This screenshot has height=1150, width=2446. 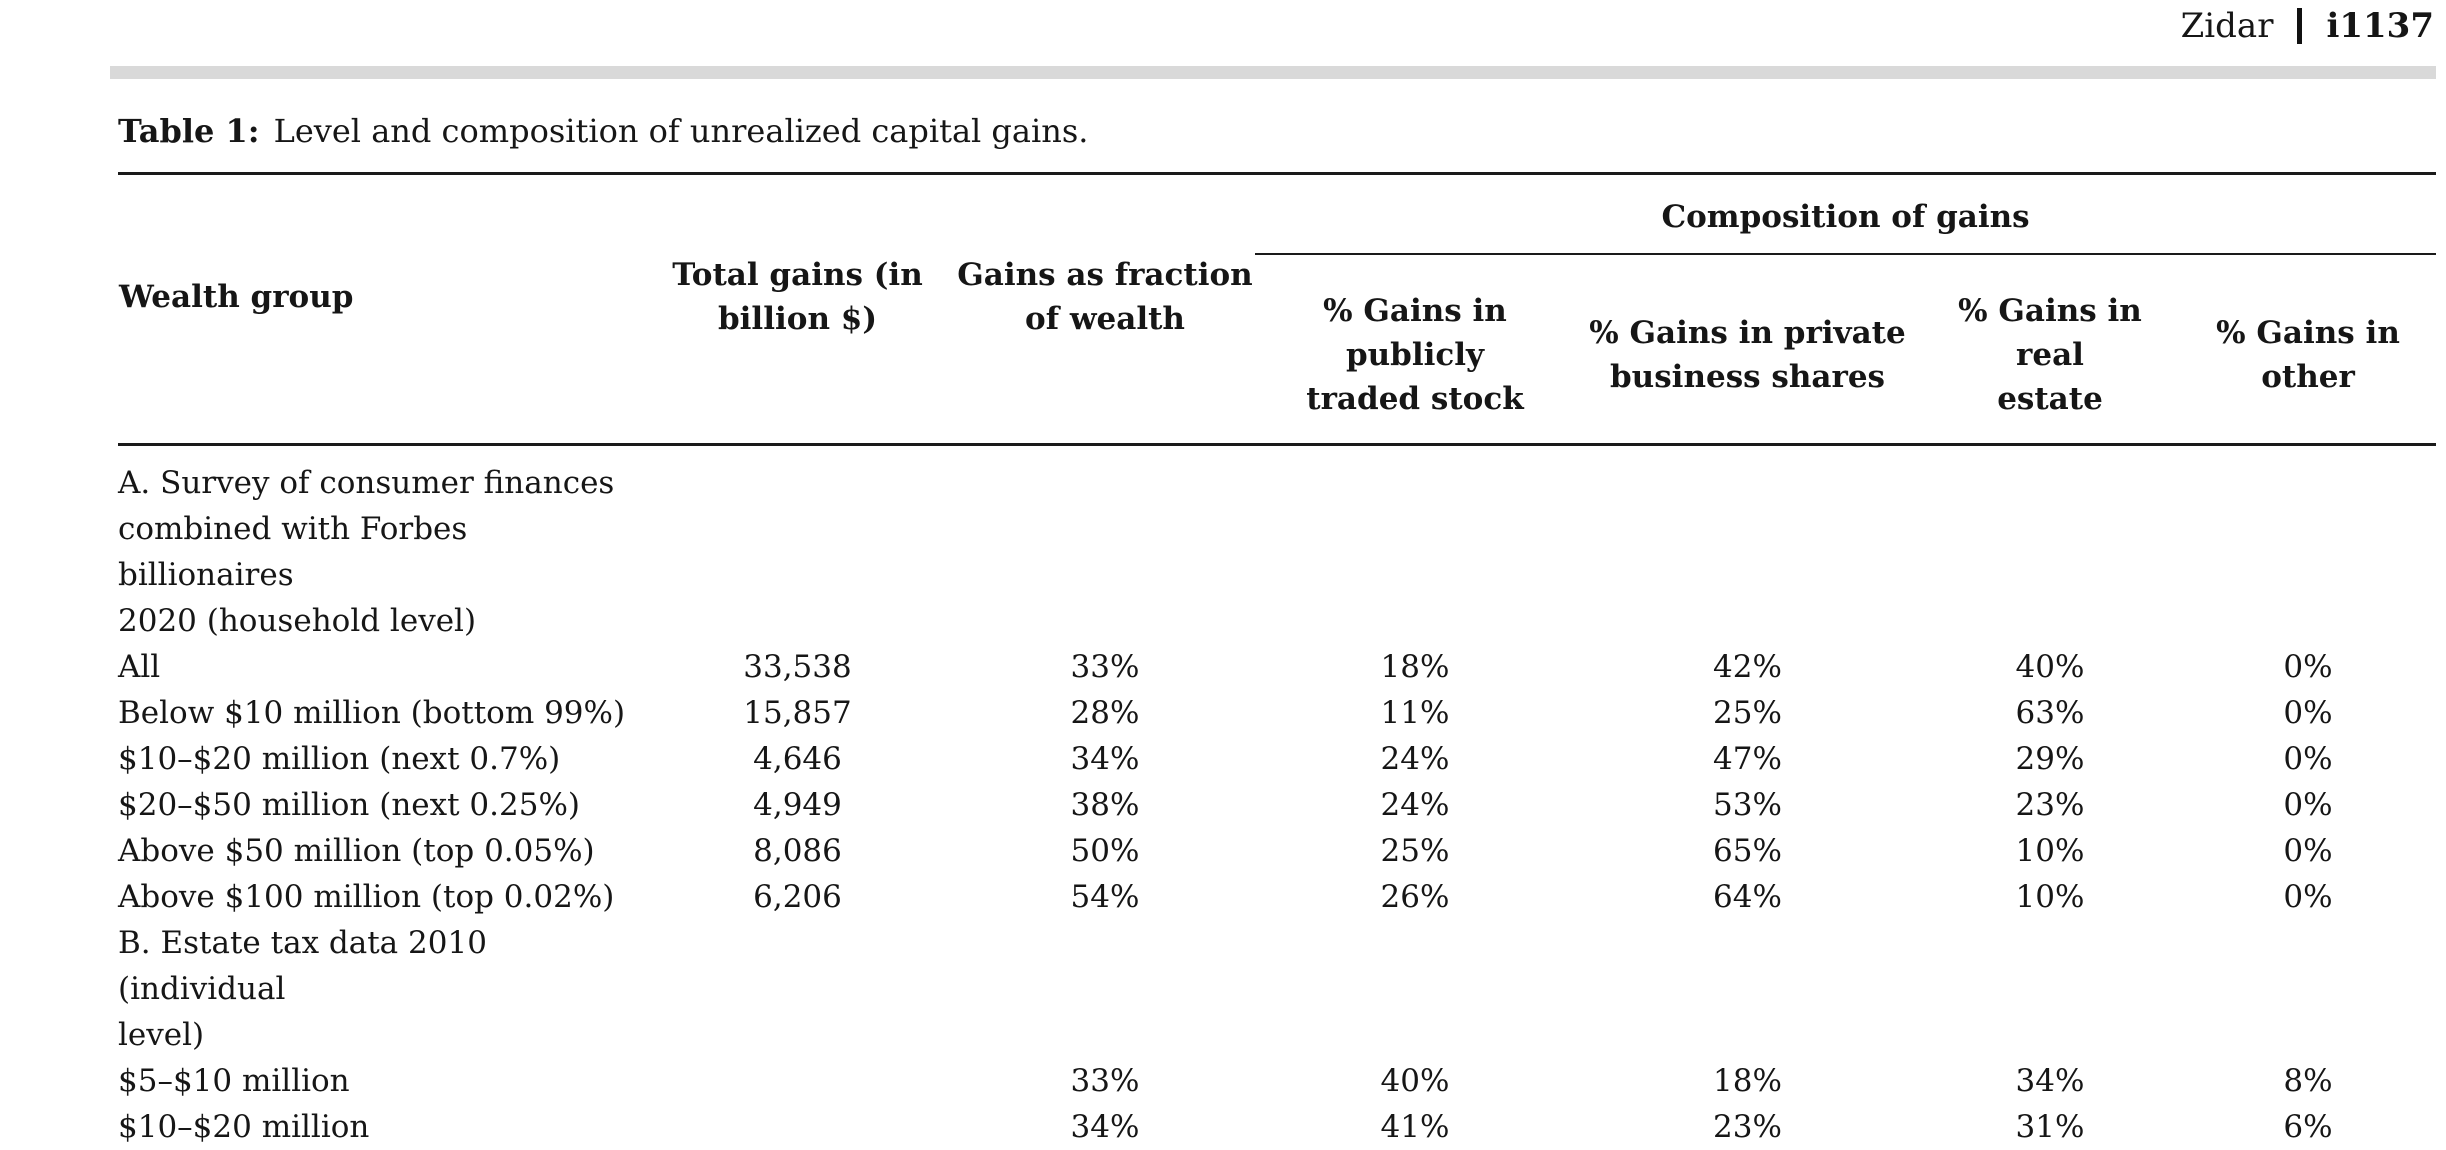 What do you see at coordinates (2050, 713) in the screenshot?
I see `cell-real-estate: 63%` at bounding box center [2050, 713].